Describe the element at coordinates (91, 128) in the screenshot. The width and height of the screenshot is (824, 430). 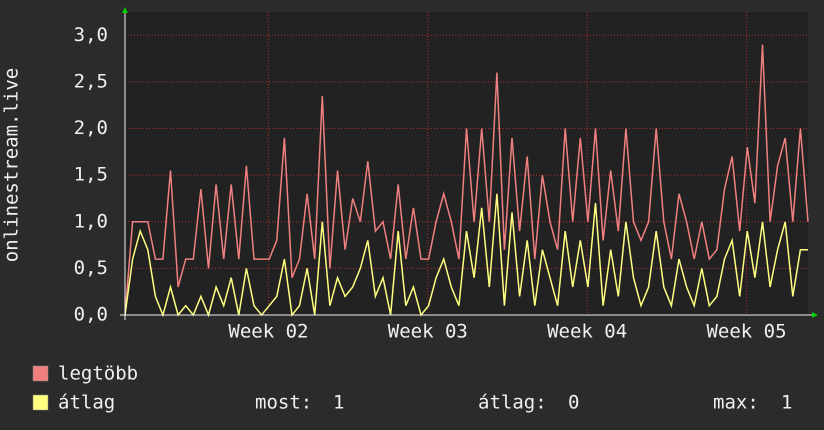
I see `y-tick-label: 2,0` at that location.